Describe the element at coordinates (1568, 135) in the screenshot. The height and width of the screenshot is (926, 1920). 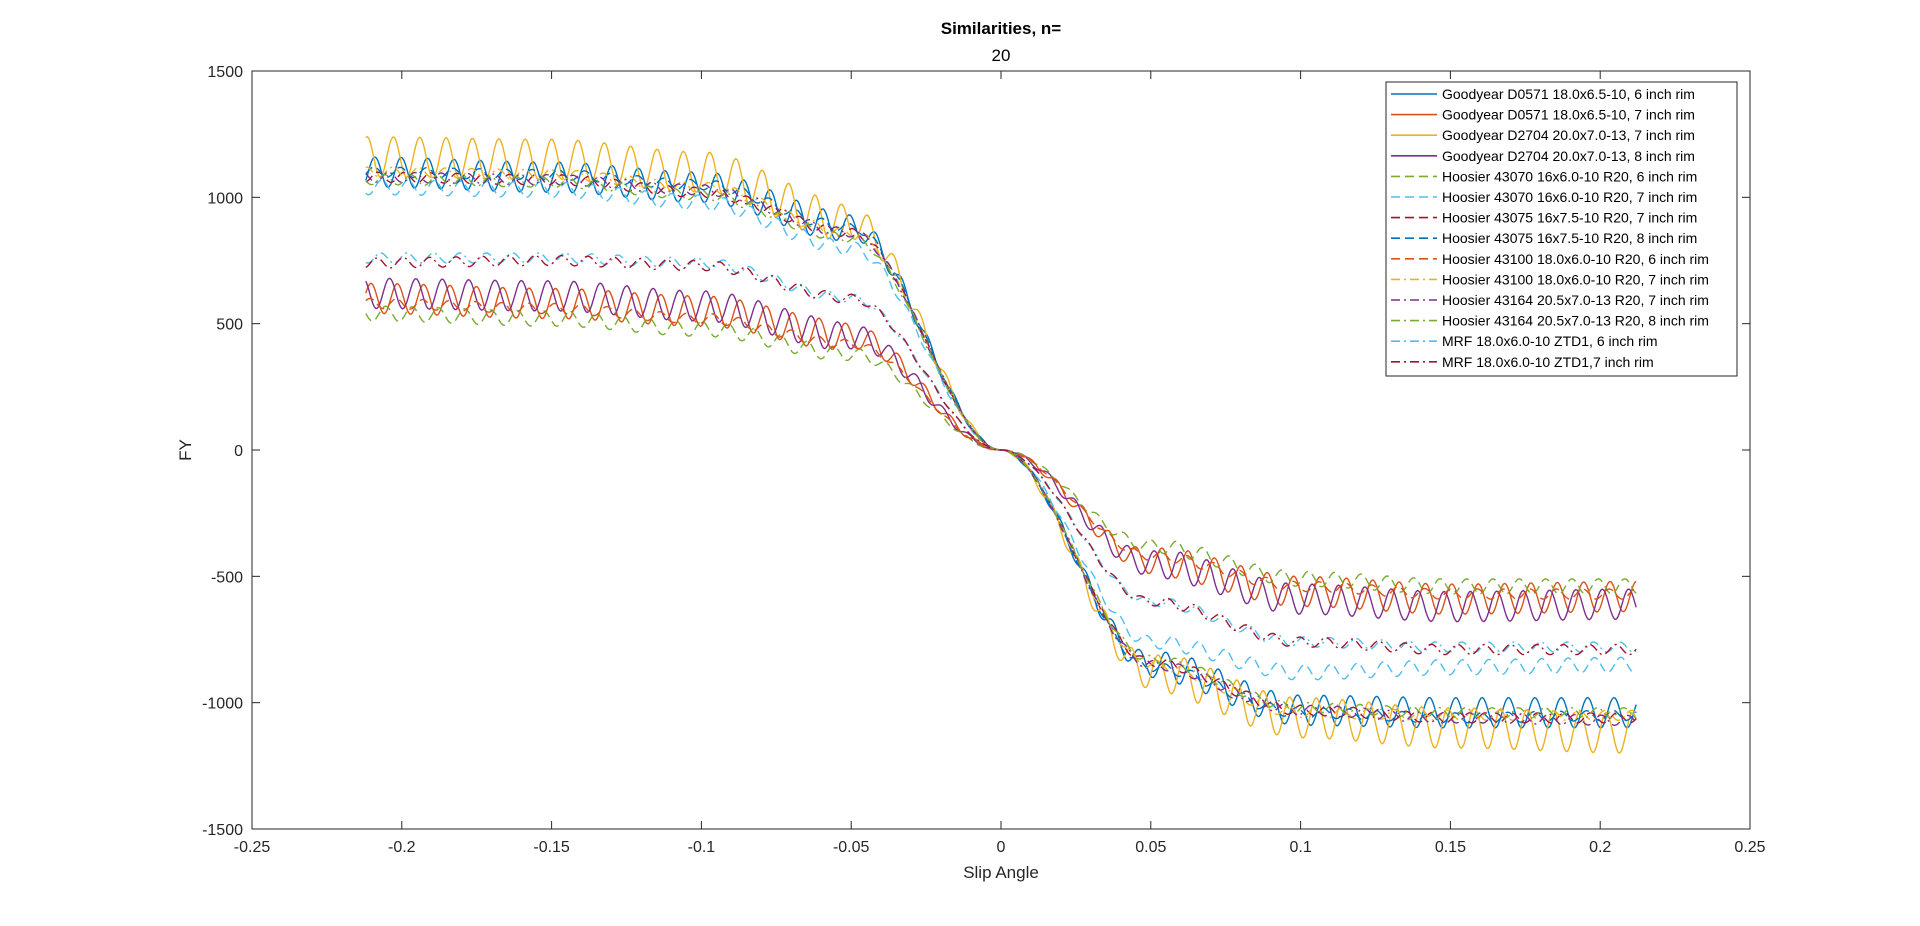
I see `legend-entry: Goodyear D2704 20.0x7.0-13, 7 inch rim` at that location.